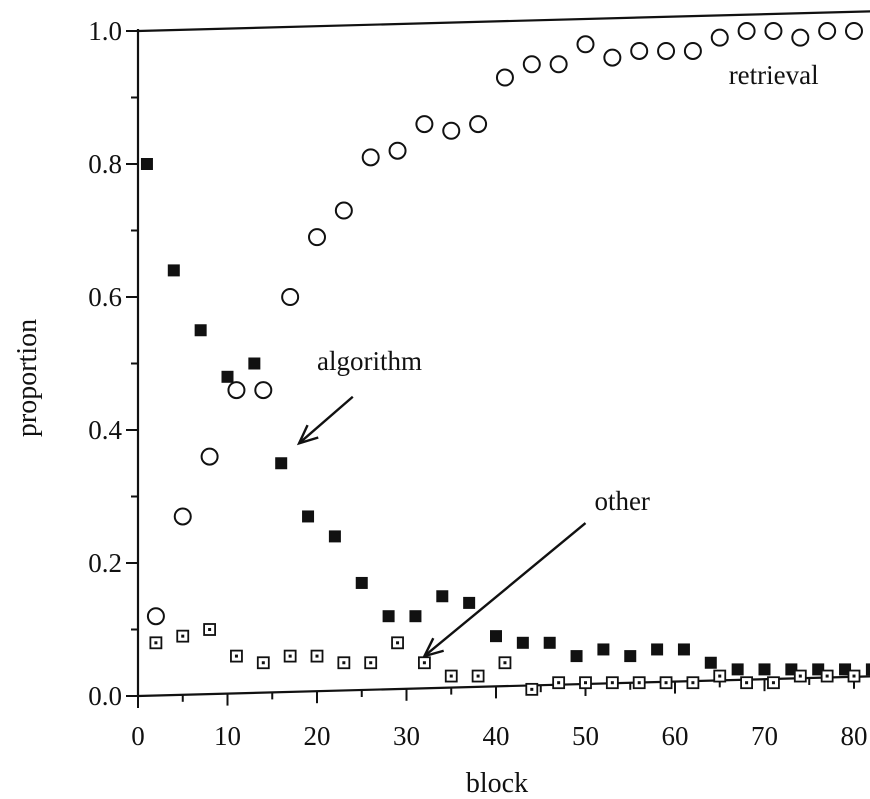  Describe the element at coordinates (27, 378) in the screenshot. I see `y-axis-title: proportion` at that location.